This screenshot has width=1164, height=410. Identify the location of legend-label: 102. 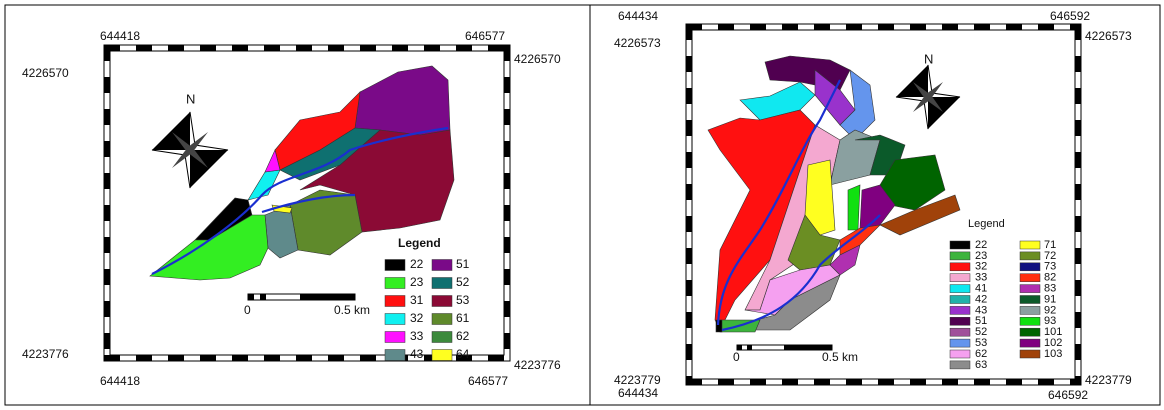
(1053, 343).